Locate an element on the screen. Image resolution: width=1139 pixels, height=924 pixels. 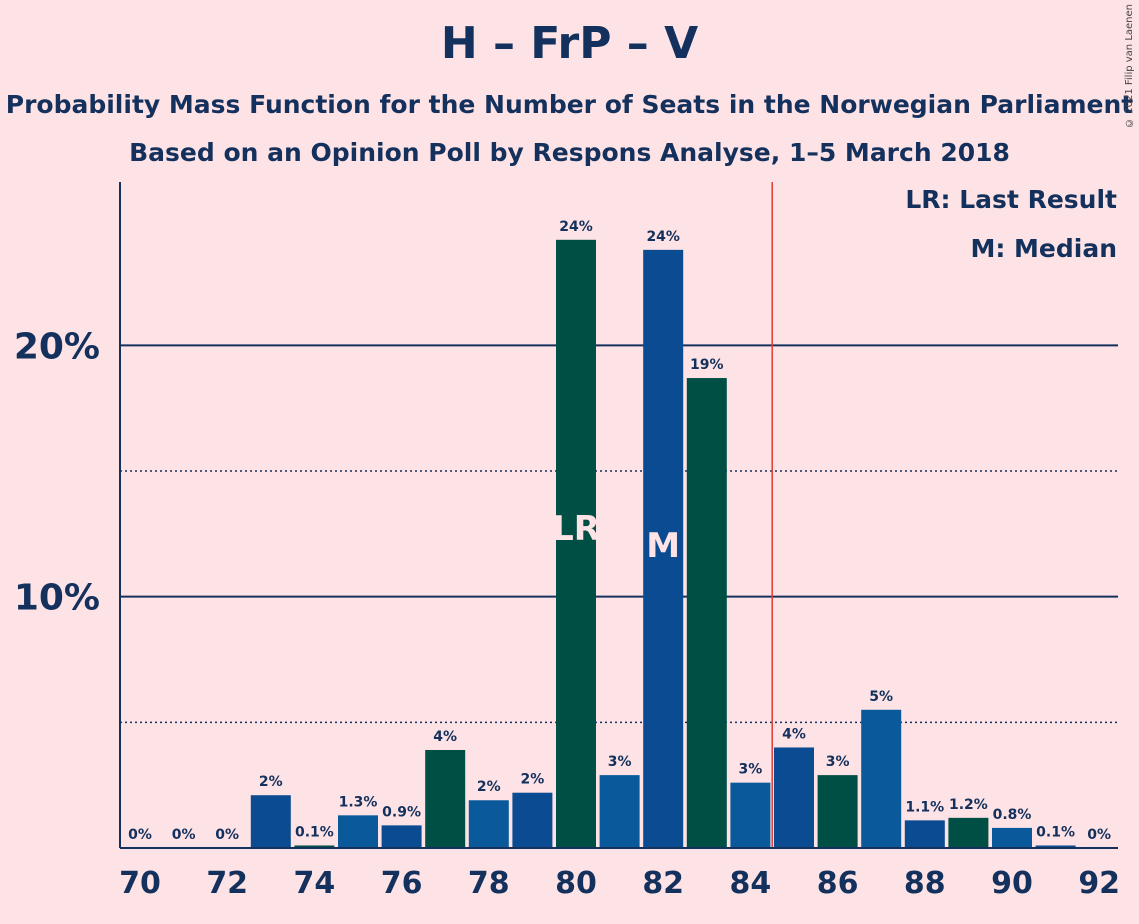
y-tick-10: 10% is located at coordinates (57, 598).